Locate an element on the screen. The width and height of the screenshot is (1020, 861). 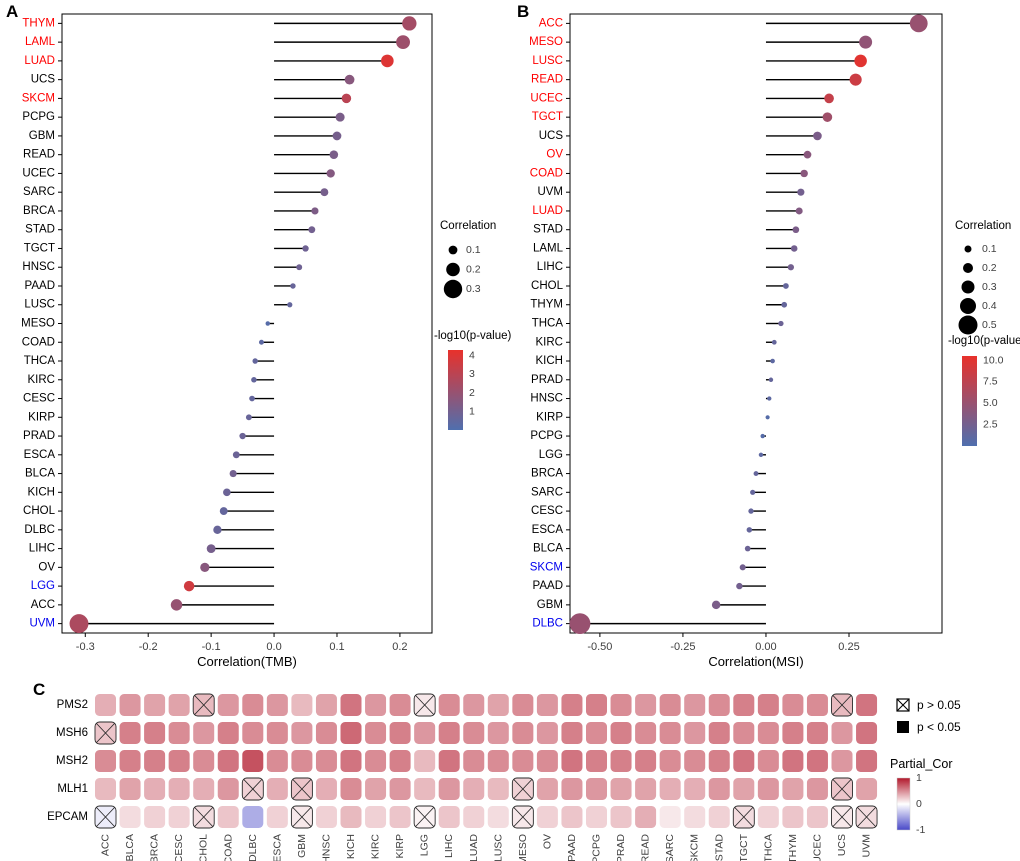
lollipop-dot-PCPG is located at coordinates (340, 117).